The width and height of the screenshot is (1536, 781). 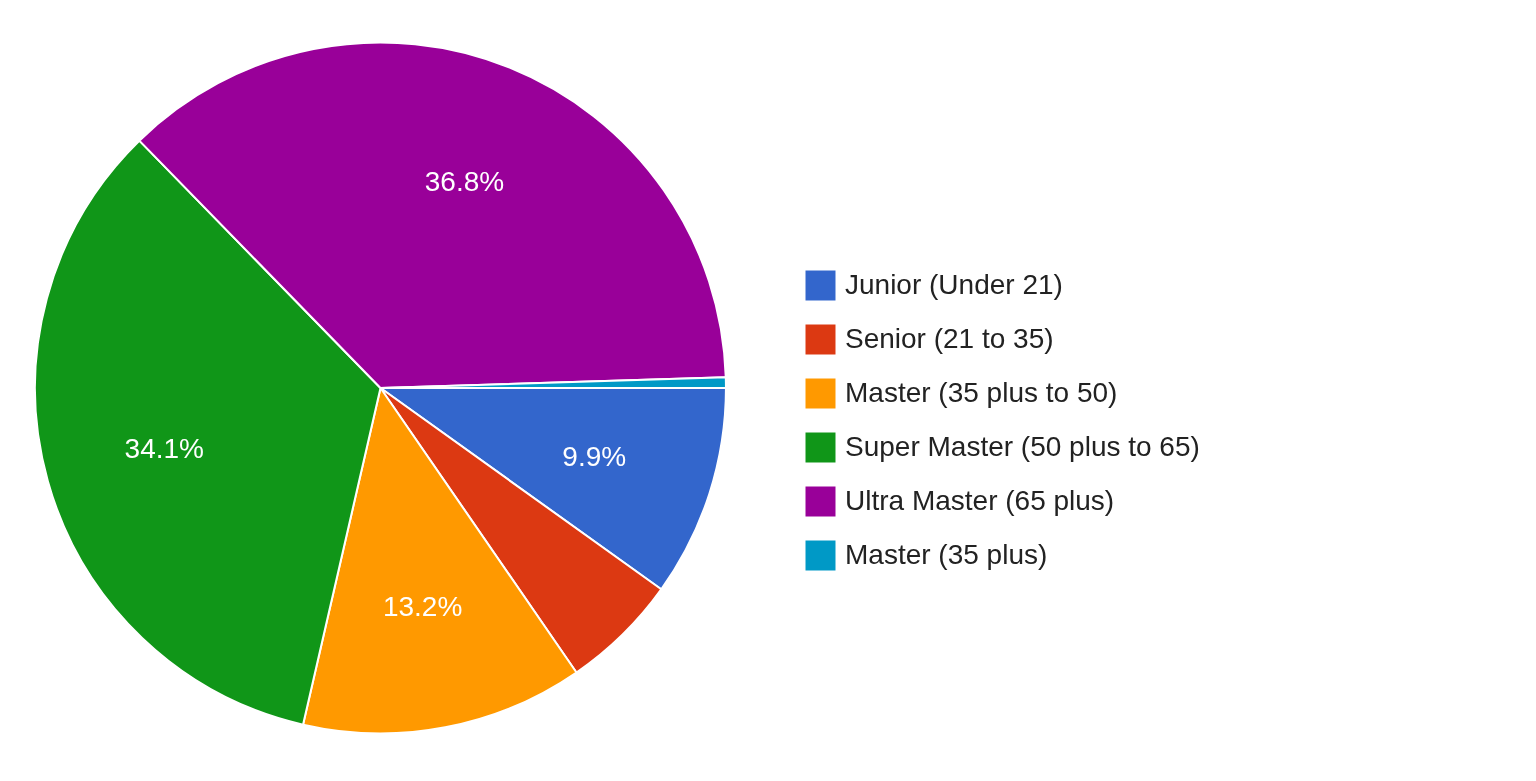 I want to click on legend-label: Master (35 plus to 50), so click(x=981, y=393).